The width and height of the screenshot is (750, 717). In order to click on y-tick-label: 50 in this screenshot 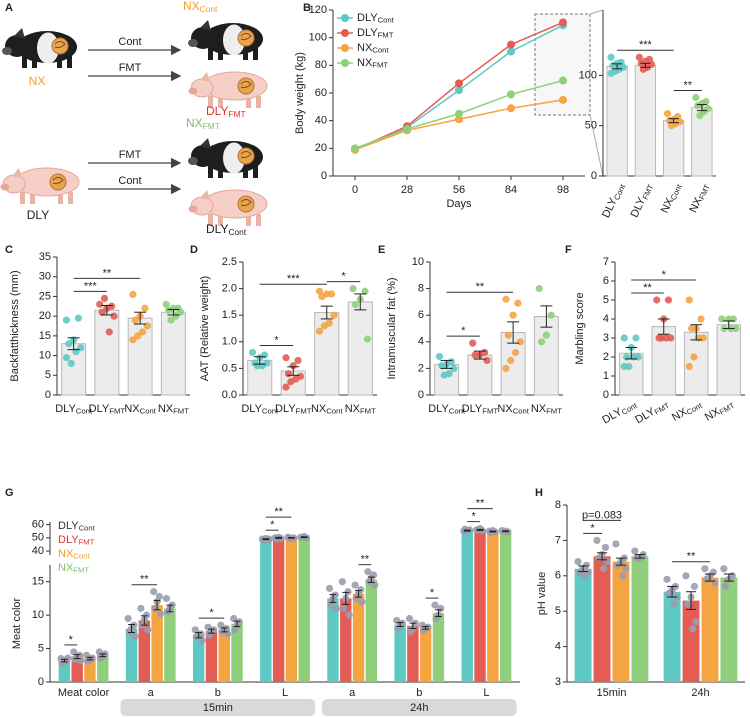, I will do `click(591, 126)`.